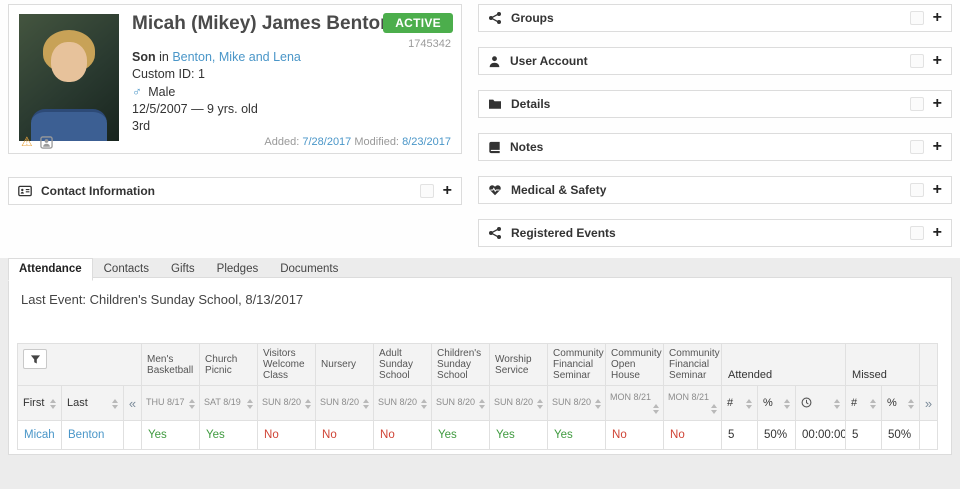 This screenshot has height=489, width=960. Describe the element at coordinates (39, 435) in the screenshot. I see `first-name-link: Micah` at that location.